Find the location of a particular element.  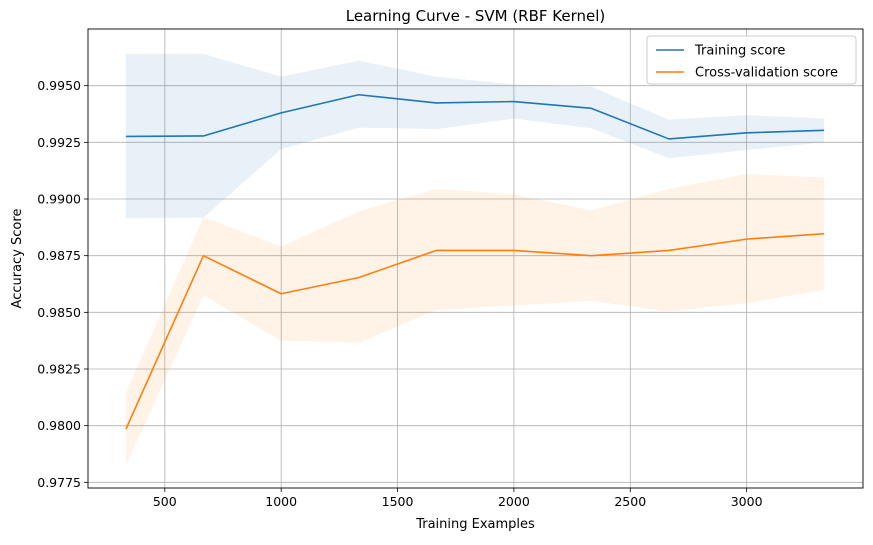

y-axis-title: Accuracy Score is located at coordinates (17, 259).